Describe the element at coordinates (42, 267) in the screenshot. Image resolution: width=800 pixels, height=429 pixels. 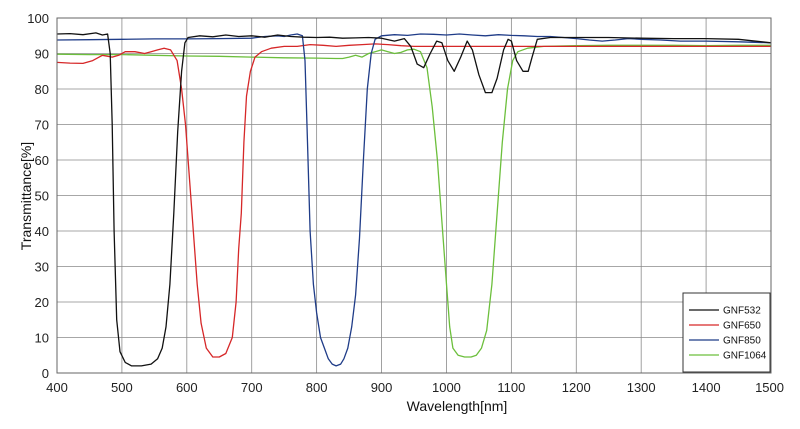
I see `y-tick-label: 30` at that location.